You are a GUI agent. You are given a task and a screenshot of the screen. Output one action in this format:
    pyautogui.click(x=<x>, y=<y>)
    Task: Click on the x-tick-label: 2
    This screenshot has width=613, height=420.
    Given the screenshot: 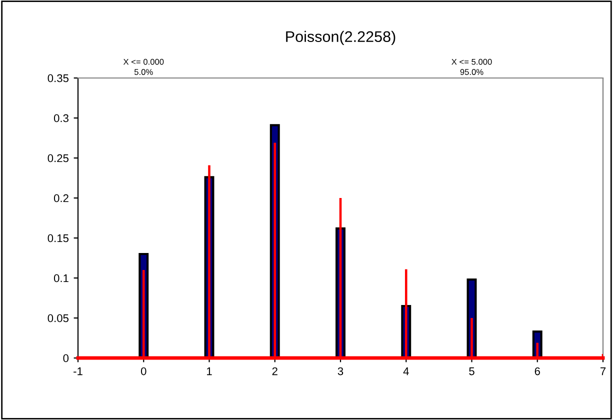 What is the action you would take?
    pyautogui.click(x=275, y=371)
    